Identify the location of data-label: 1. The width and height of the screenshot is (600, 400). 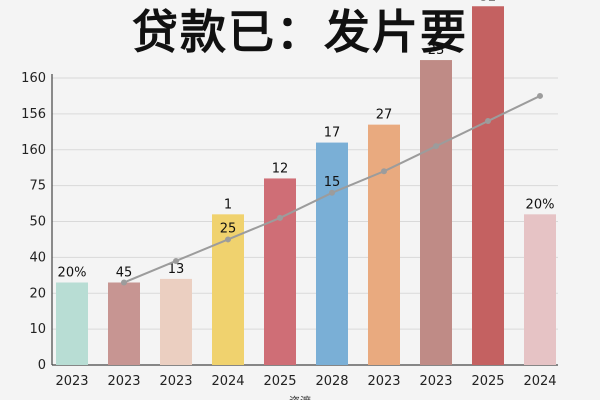
(228, 204).